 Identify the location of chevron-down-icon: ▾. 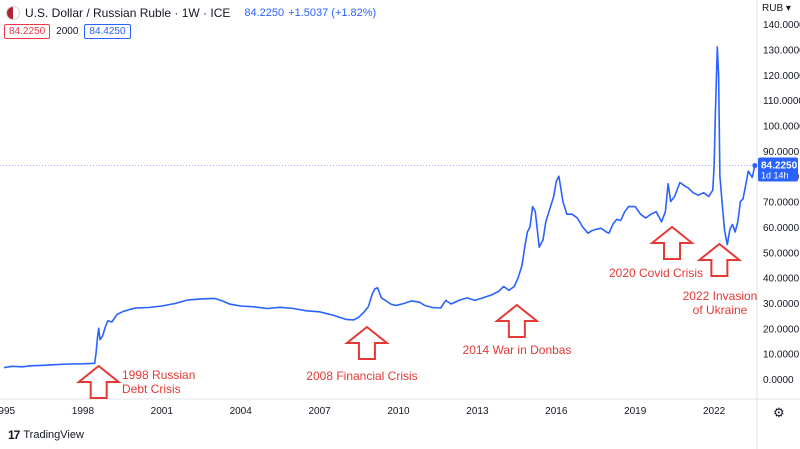
(788, 8).